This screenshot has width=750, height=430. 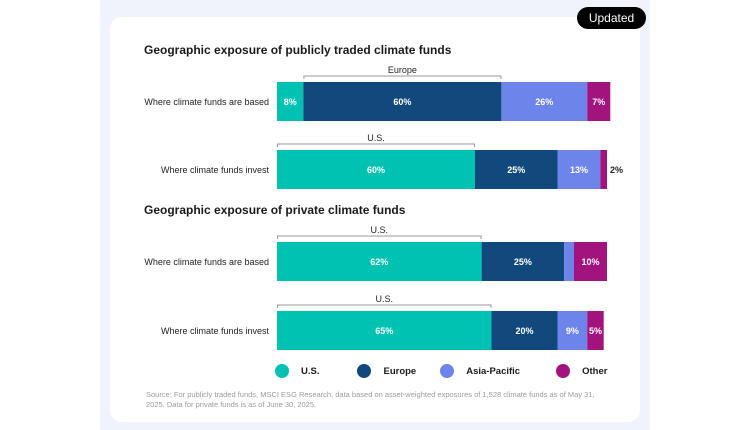 I want to click on data-label: 10%, so click(x=590, y=262).